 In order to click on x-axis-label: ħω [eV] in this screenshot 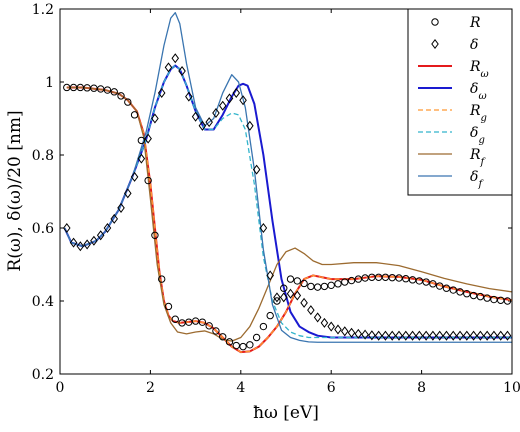, I will do `click(286, 413)`.